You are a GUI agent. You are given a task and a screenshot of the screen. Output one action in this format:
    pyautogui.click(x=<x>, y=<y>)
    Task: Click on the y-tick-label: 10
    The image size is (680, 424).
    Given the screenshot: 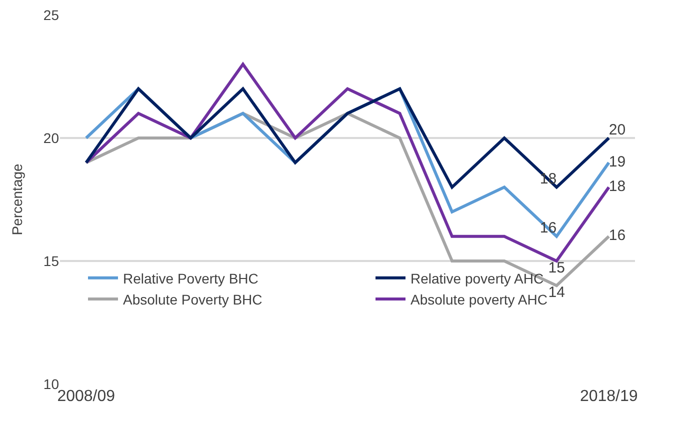 What is the action you would take?
    pyautogui.click(x=51, y=384)
    